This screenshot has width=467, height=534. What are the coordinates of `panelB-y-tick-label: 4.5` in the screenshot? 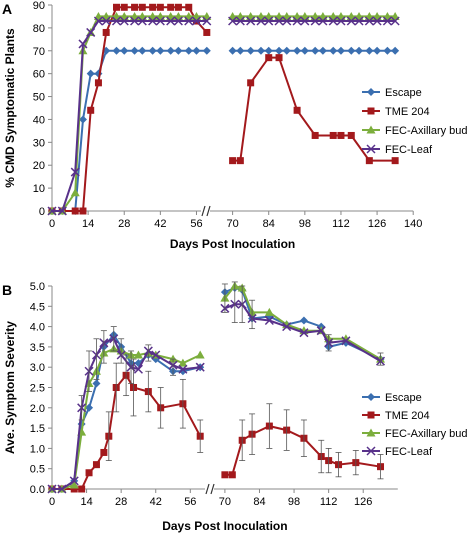 It's located at (37, 307).